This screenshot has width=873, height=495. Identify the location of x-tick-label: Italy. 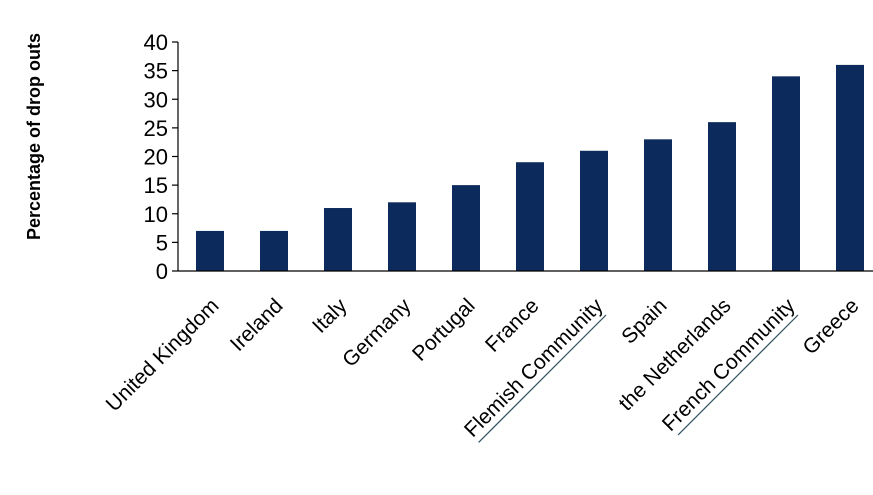
(330, 316).